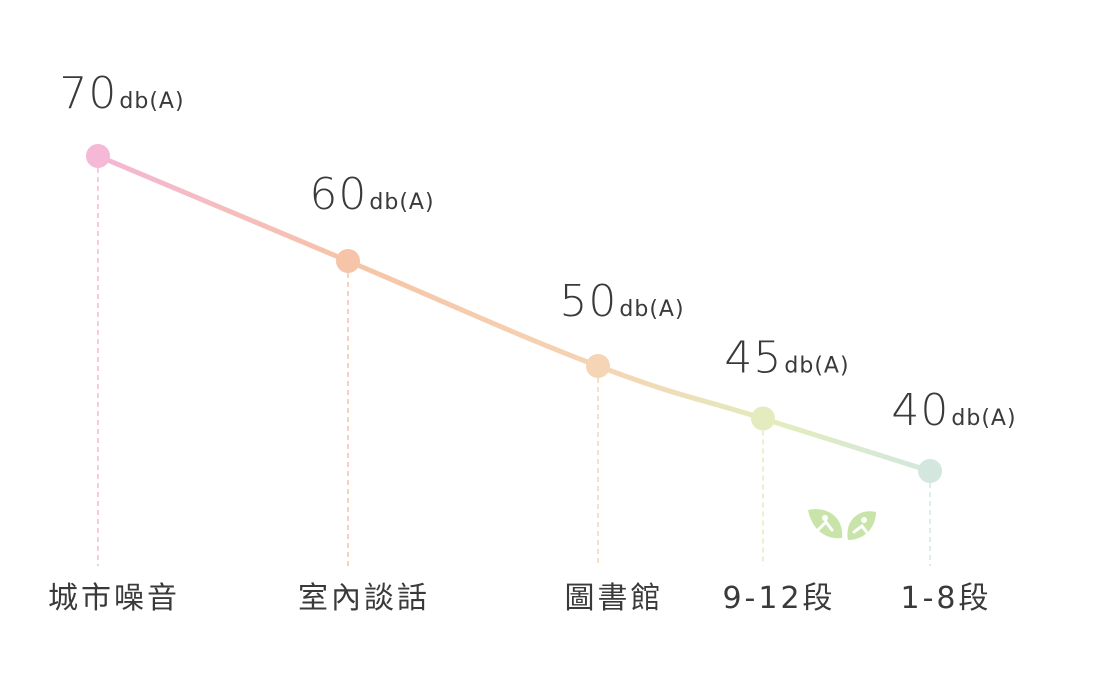 The height and width of the screenshot is (696, 1102). Describe the element at coordinates (953, 410) in the screenshot. I see `data-label: 40db(A)` at that location.